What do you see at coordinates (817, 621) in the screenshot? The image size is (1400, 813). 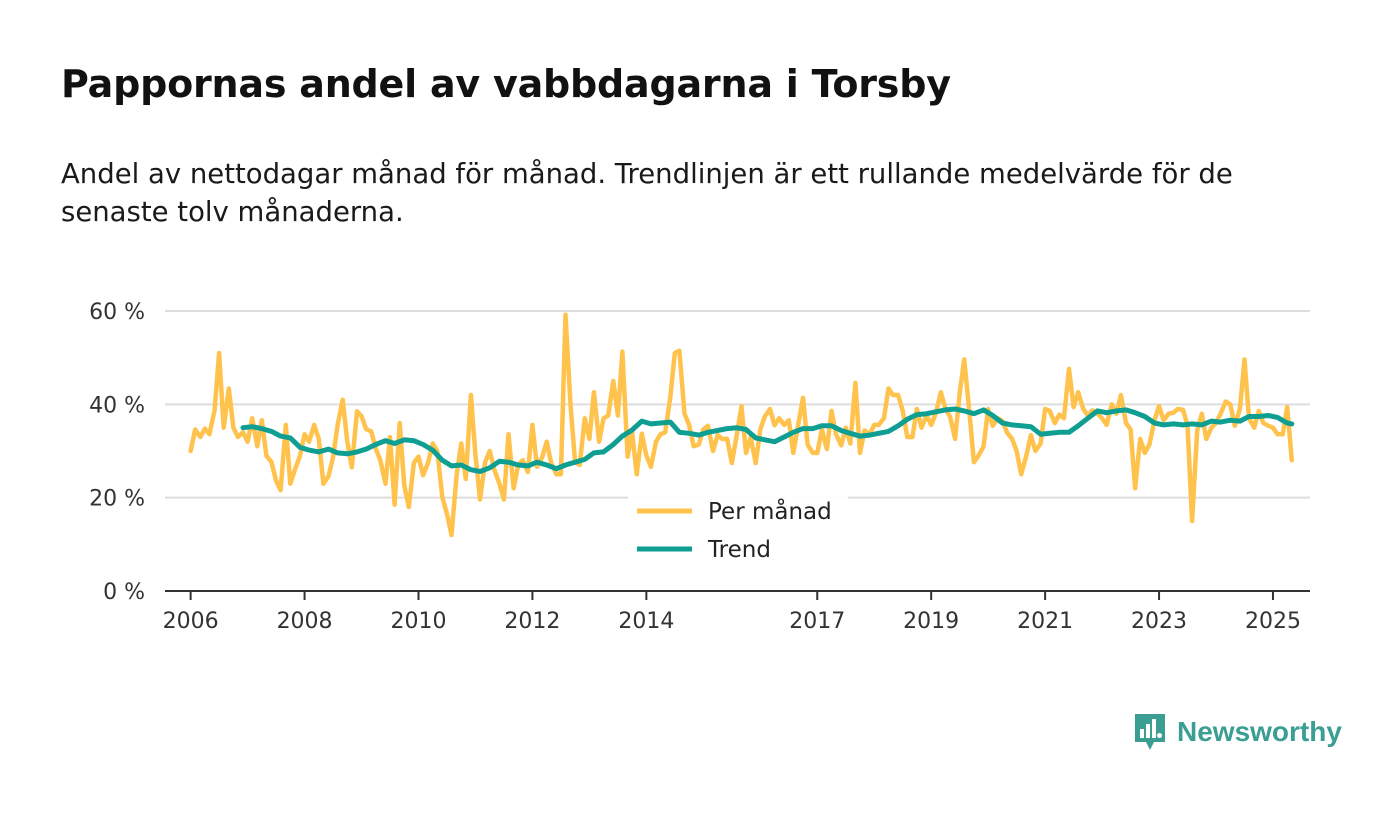 I see `x-tick-label-2017: 2017` at bounding box center [817, 621].